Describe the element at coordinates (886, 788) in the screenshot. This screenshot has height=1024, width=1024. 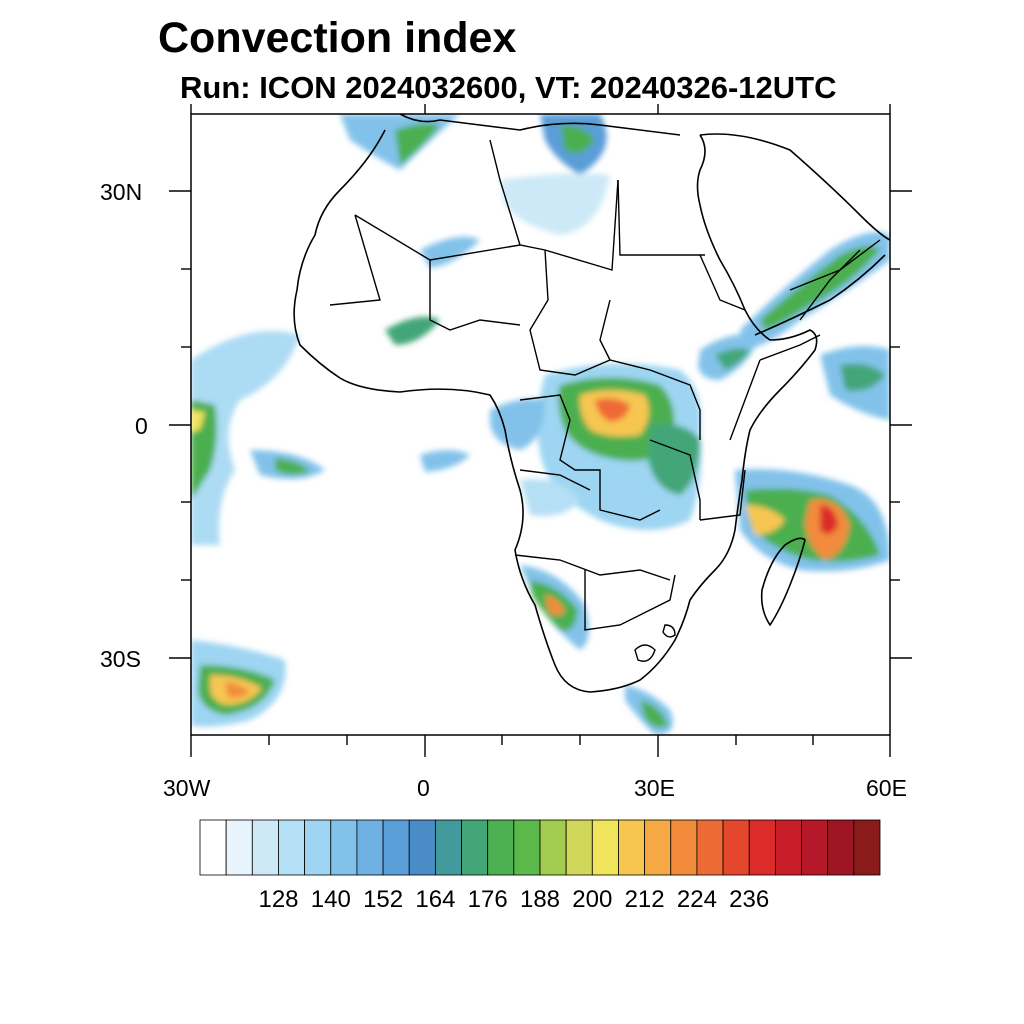
I see `lon-label-60e: 60E` at that location.